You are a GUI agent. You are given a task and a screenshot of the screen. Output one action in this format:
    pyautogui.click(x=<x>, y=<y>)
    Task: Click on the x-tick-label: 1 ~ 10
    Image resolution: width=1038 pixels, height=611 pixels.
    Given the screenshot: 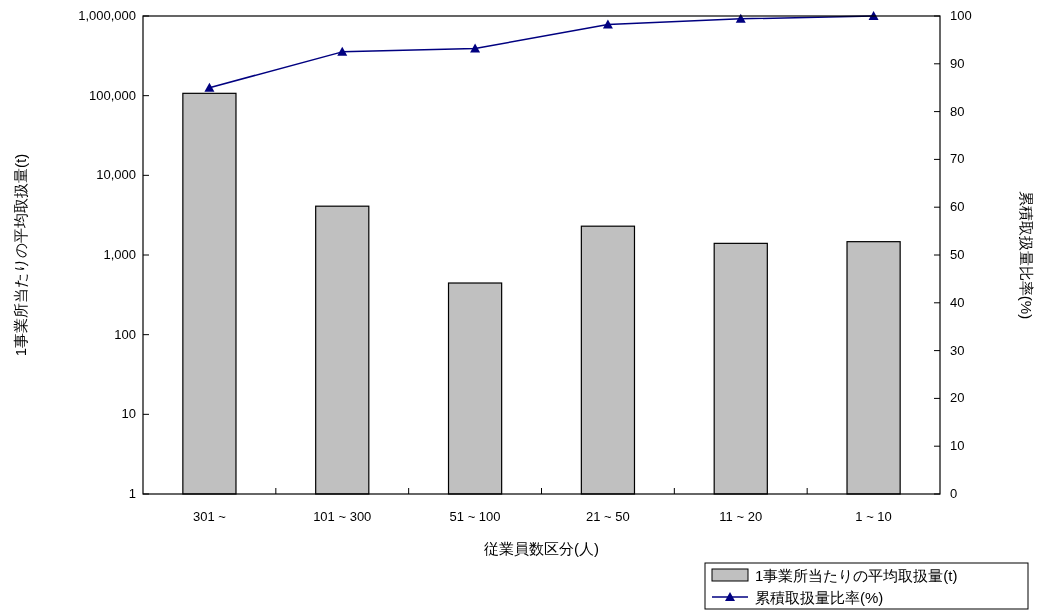 What is the action you would take?
    pyautogui.click(x=873, y=516)
    